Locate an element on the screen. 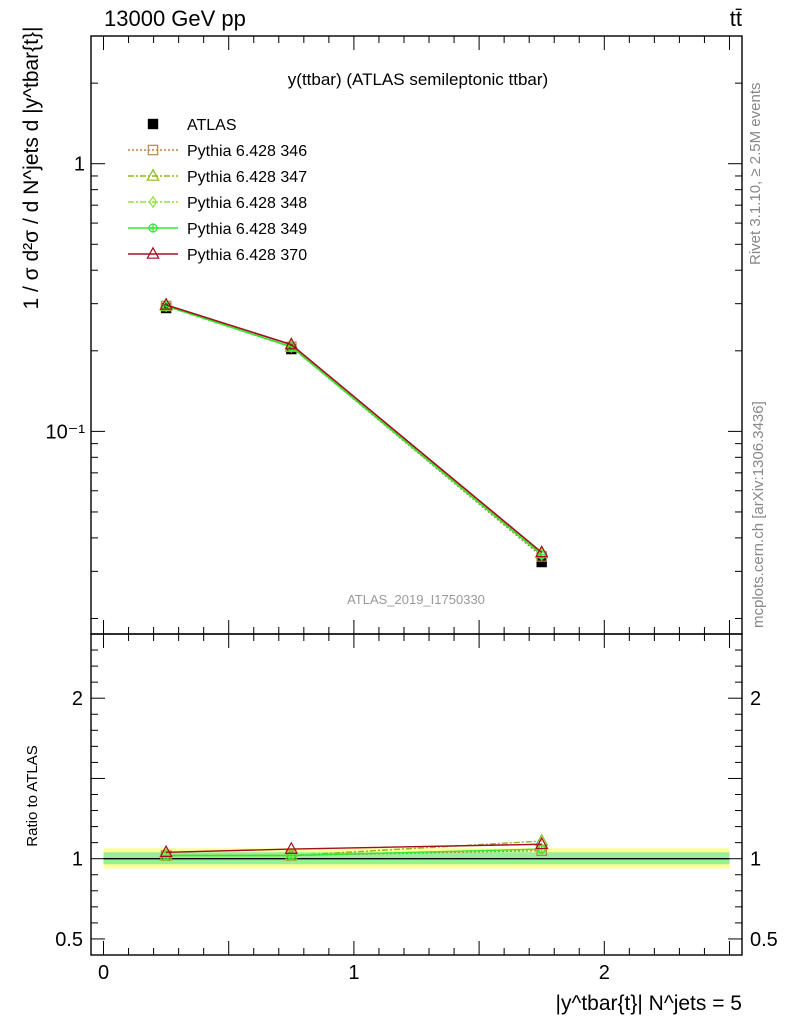 The width and height of the screenshot is (786, 1024). legend-label-0: ATLAS is located at coordinates (212, 125).